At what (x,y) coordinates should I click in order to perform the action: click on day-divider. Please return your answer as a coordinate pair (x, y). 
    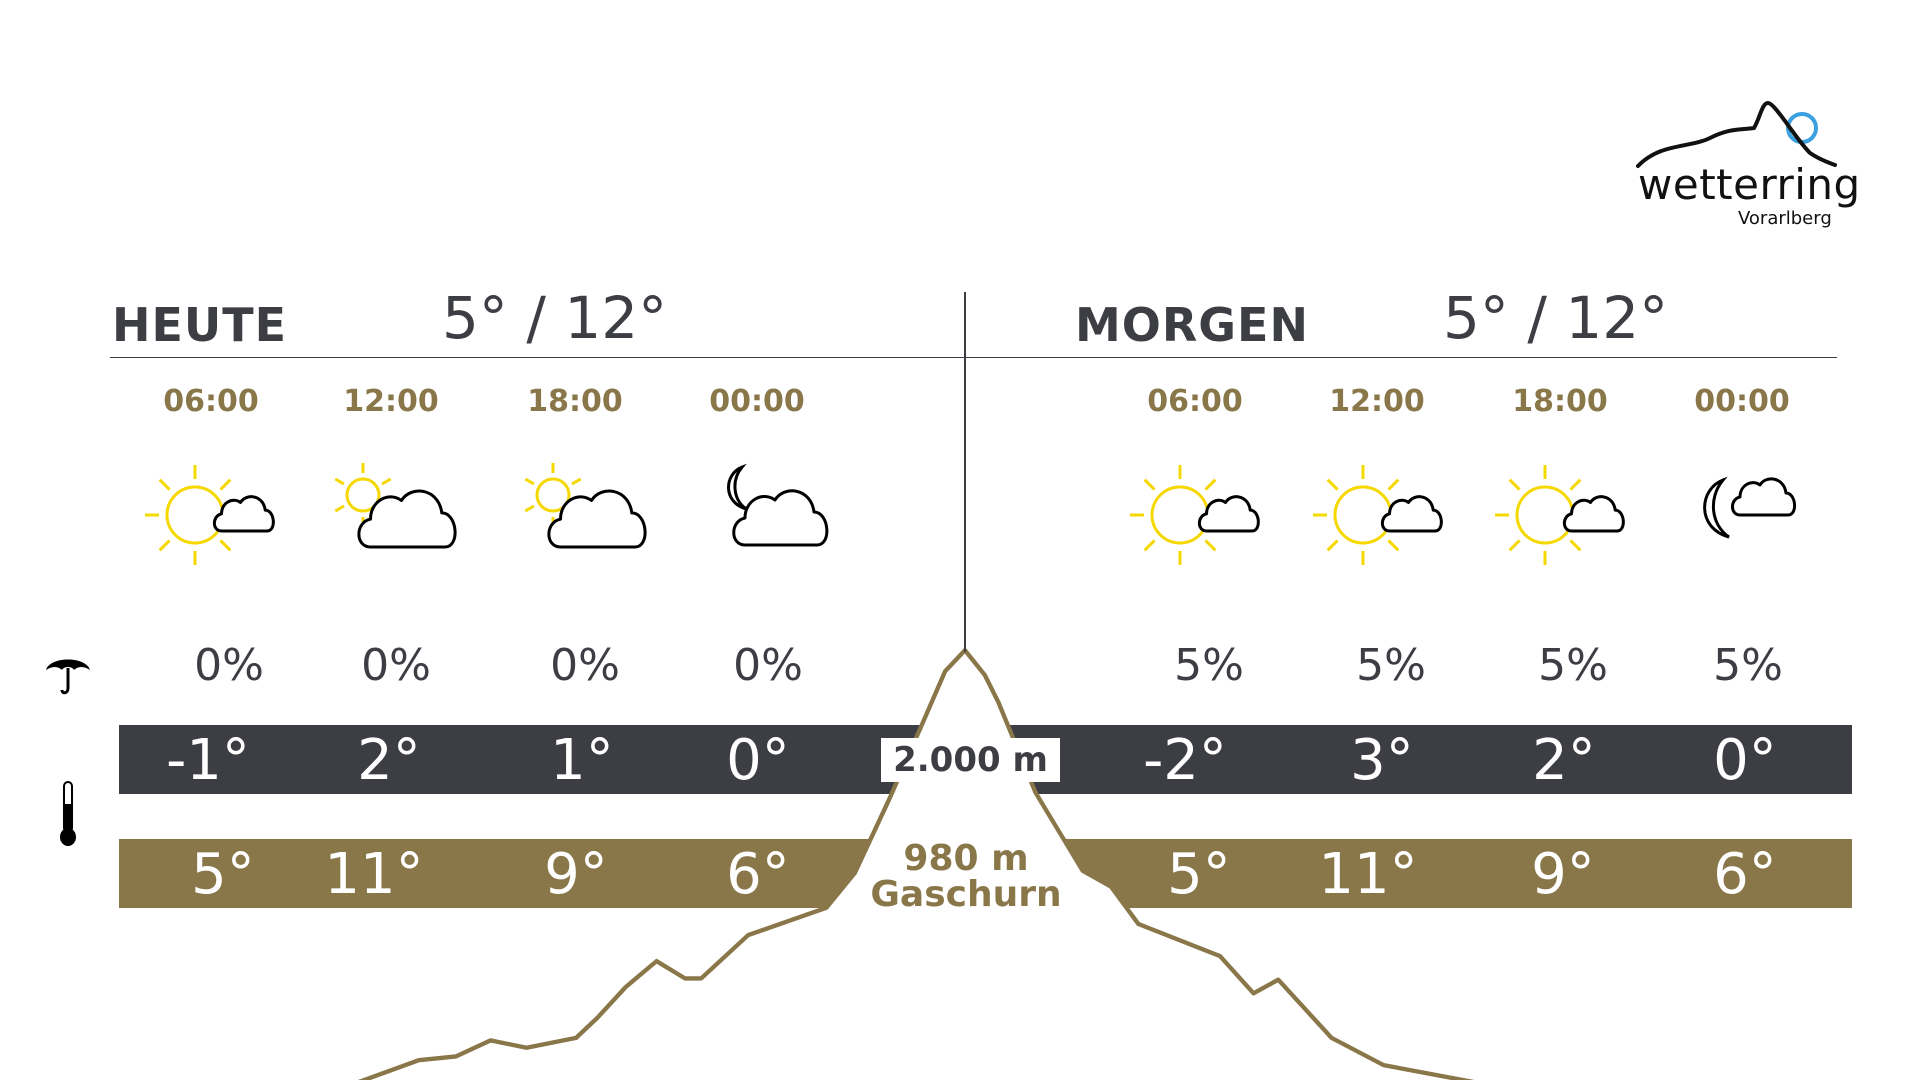
    Looking at the image, I should click on (965, 472).